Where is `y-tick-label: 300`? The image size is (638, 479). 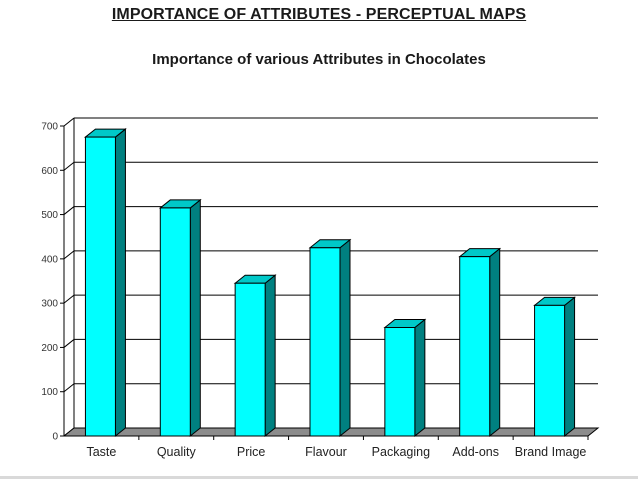
y-tick-label: 300 is located at coordinates (49, 304).